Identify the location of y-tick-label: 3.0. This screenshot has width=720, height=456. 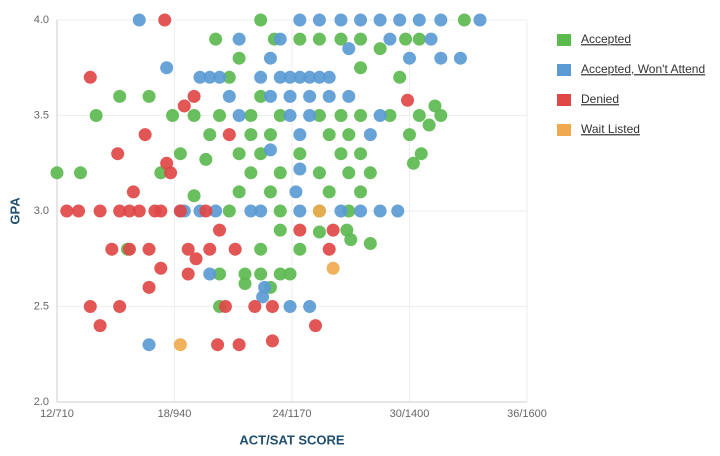
(41, 211).